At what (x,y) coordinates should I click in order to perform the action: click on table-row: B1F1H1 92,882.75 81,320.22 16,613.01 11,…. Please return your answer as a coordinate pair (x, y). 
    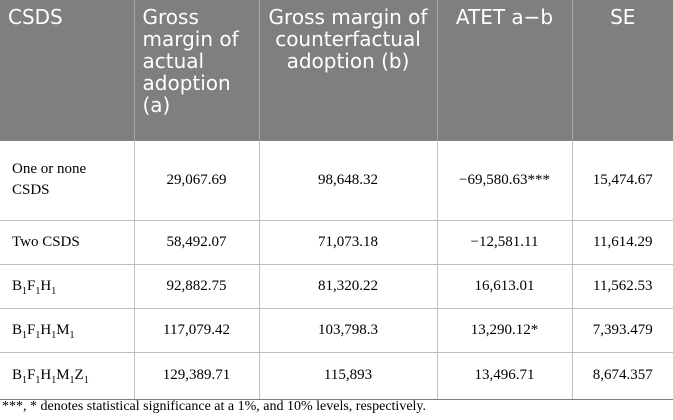
    Looking at the image, I should click on (336, 286).